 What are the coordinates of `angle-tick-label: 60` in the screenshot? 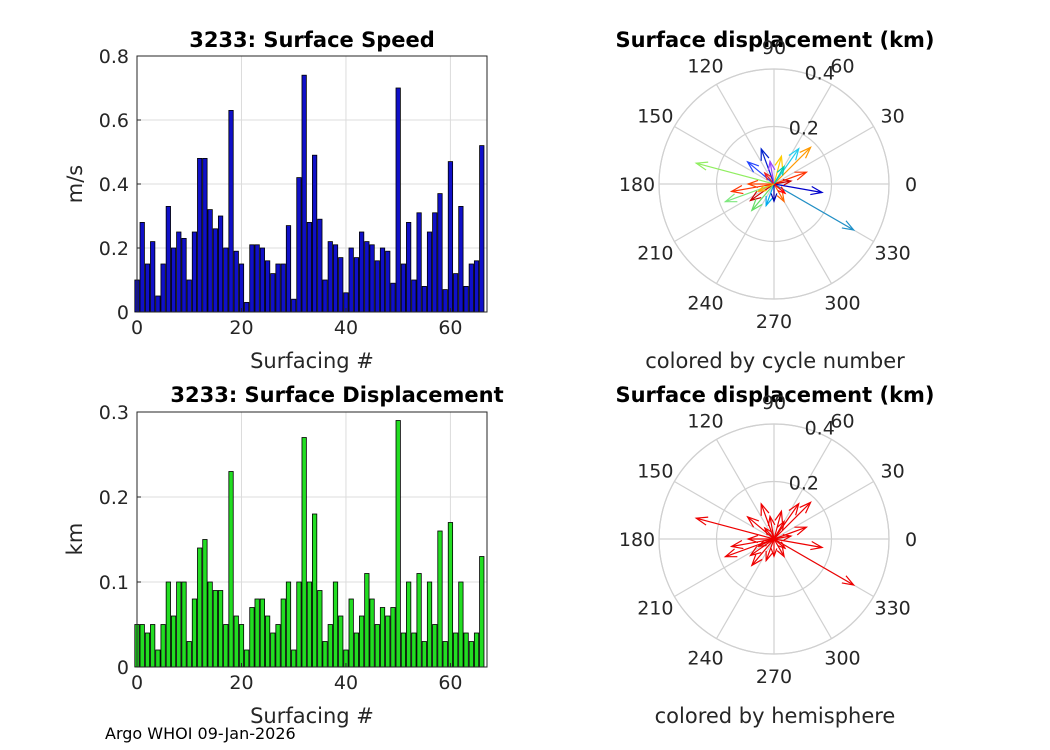 It's located at (842, 66).